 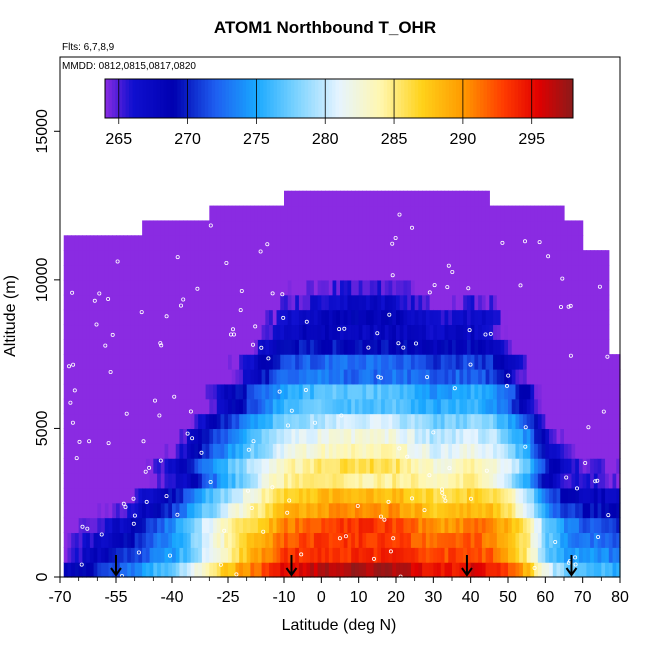 What do you see at coordinates (256, 139) in the screenshot?
I see `colorbar-tick-label: 275` at bounding box center [256, 139].